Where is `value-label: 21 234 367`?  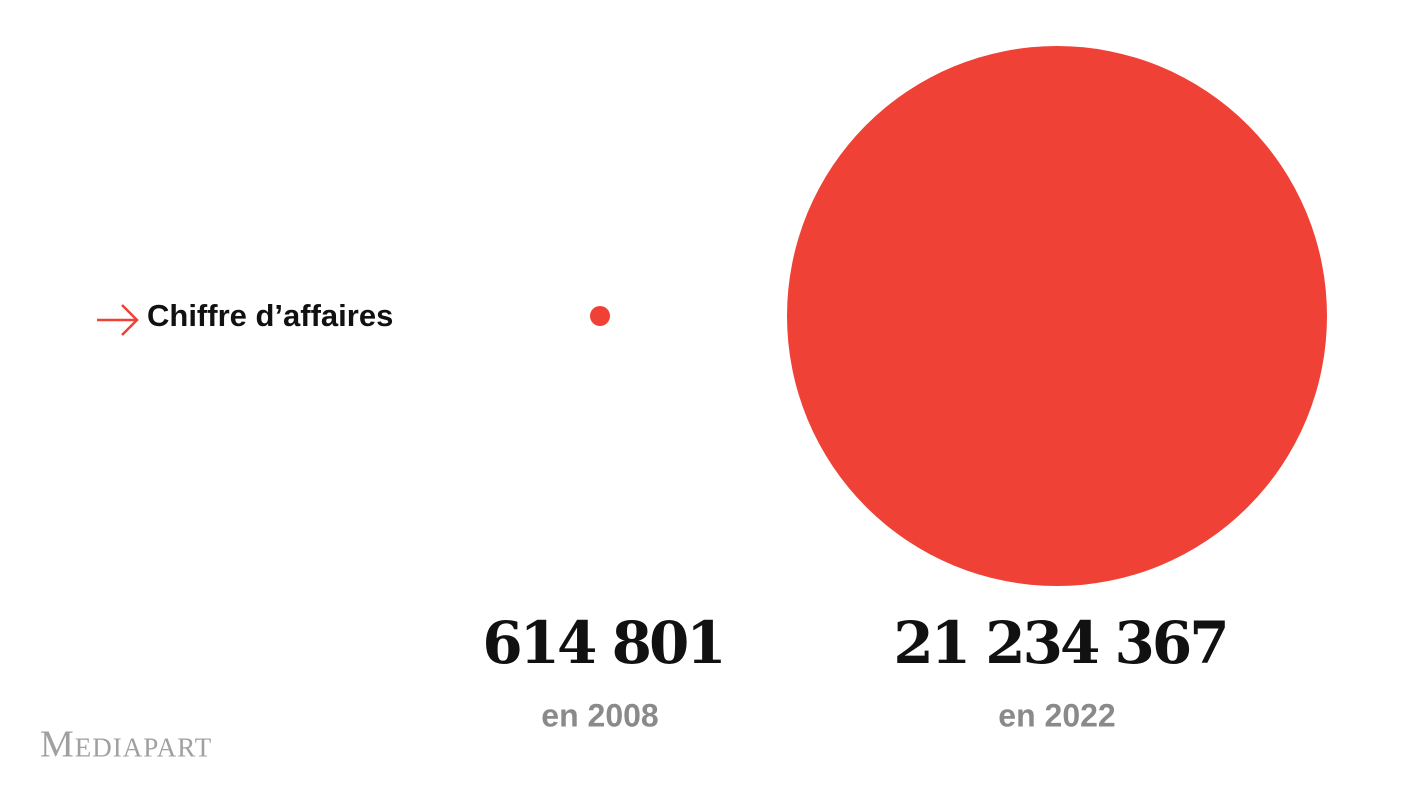
value-label: 21 234 367 is located at coordinates (1059, 643).